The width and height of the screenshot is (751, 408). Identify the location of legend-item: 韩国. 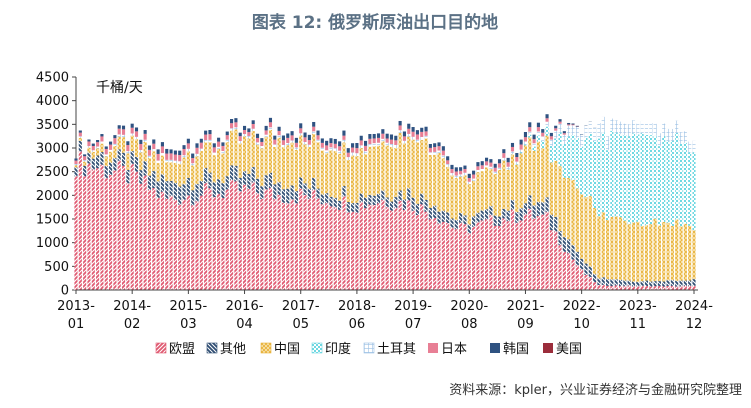
(509, 349).